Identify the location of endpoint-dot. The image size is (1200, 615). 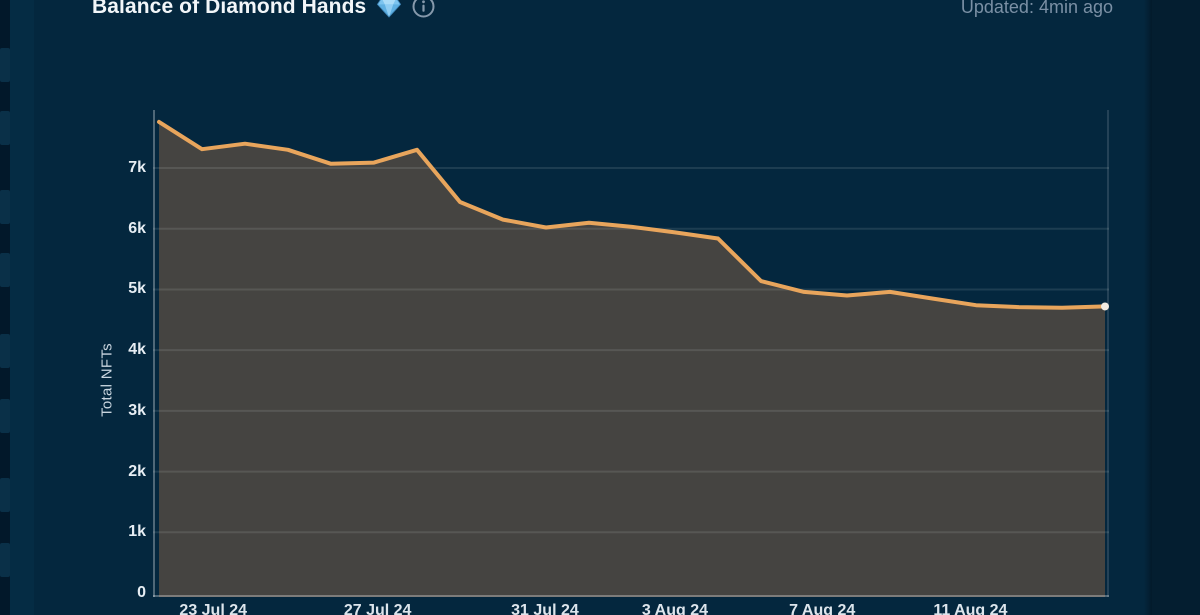
(1105, 306).